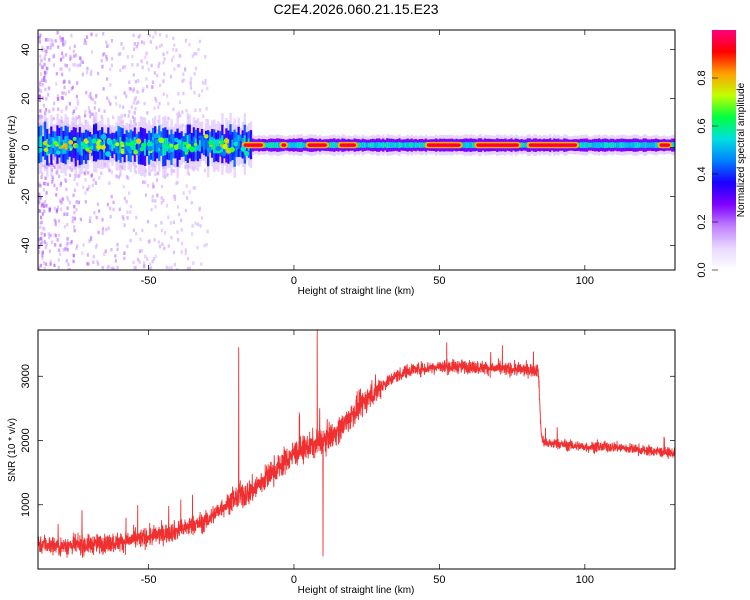 The width and height of the screenshot is (750, 600). Describe the element at coordinates (26, 376) in the screenshot. I see `y-tick-label: 3000` at that location.